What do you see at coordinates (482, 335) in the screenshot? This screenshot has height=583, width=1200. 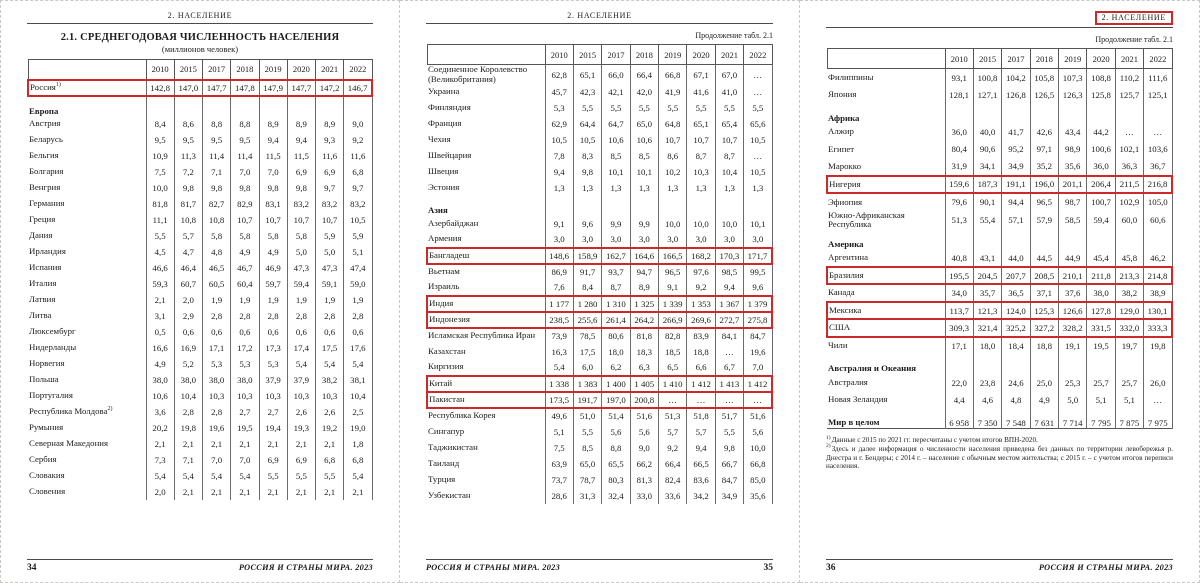 I see `country-name: Исламская Республика Иран` at bounding box center [482, 335].